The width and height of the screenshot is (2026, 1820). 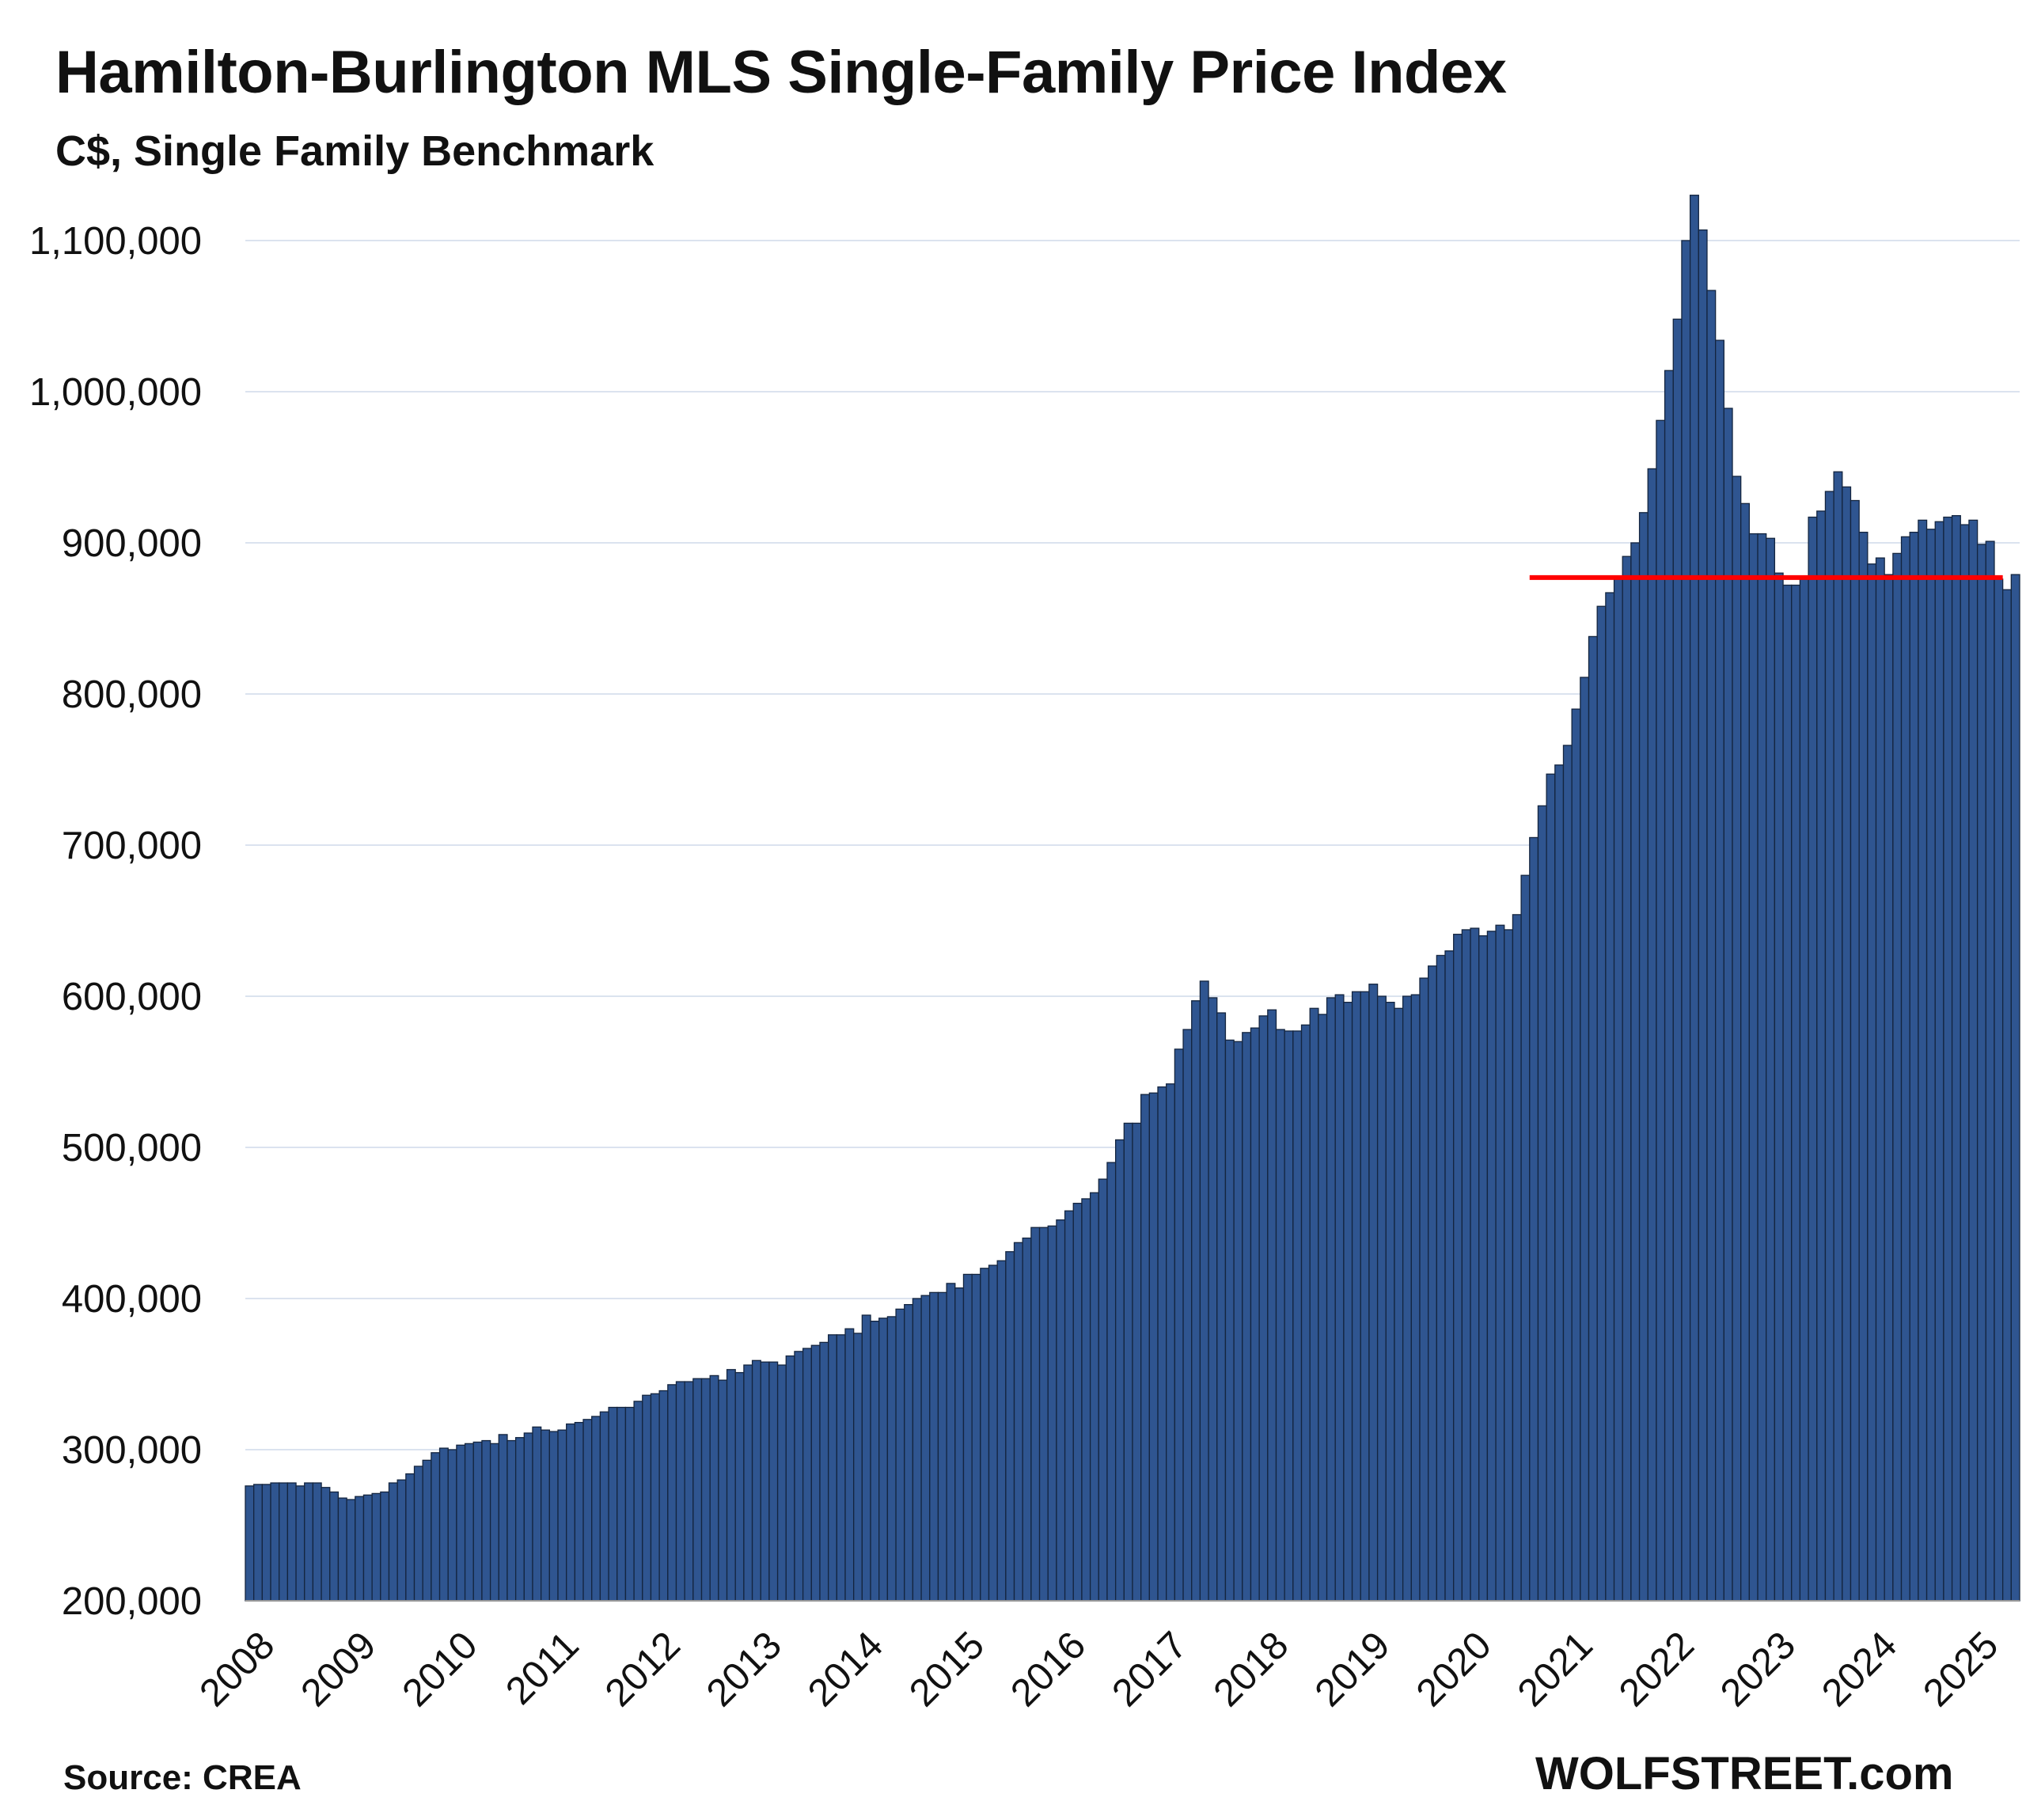 What do you see at coordinates (354, 151) in the screenshot?
I see `chart-subtitle: C$, Single Family Benchmark` at bounding box center [354, 151].